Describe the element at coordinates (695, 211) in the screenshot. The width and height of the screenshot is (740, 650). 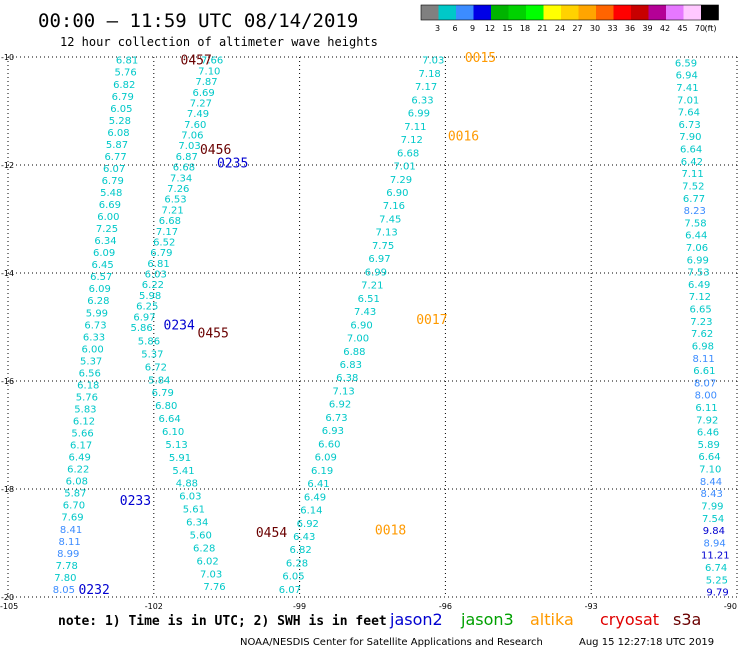
I see `swh-value: 8.23` at that location.